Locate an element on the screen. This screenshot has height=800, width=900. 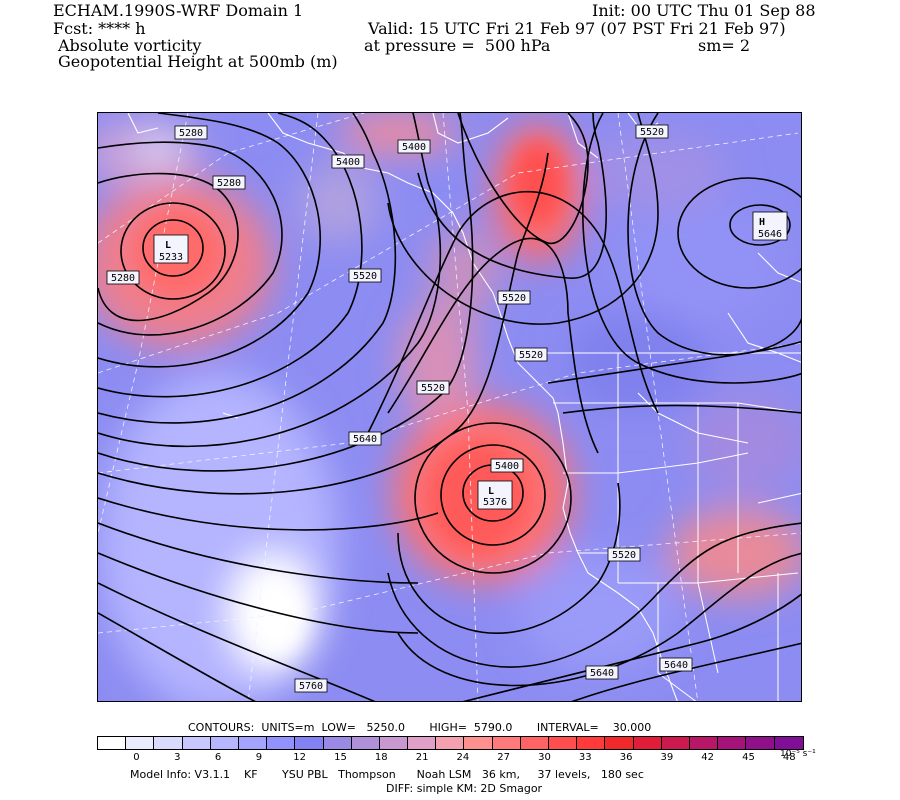
colorbar-tick-label: 15 is located at coordinates (340, 757).